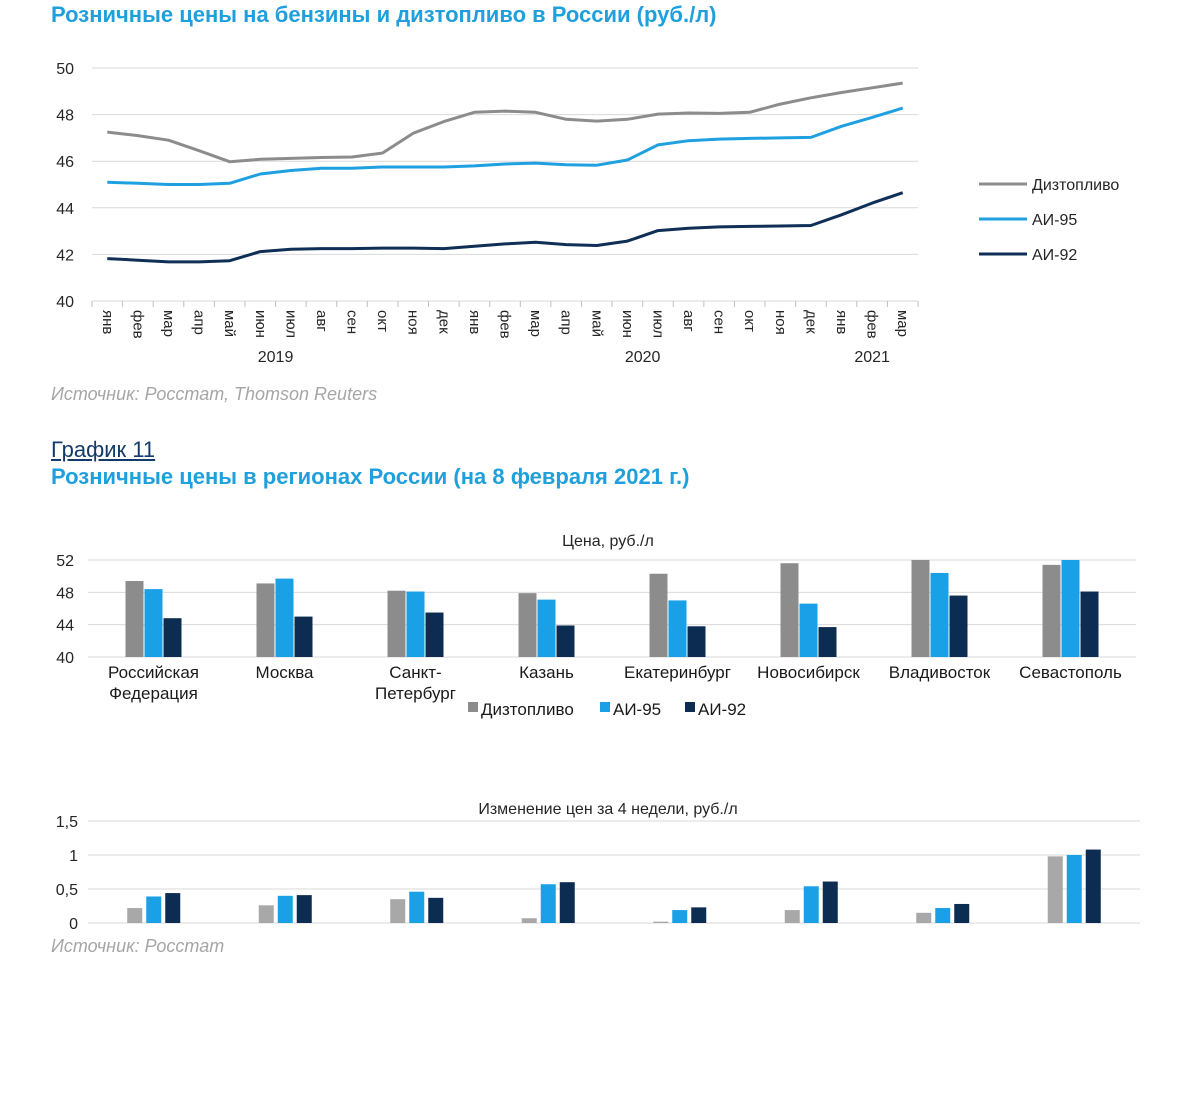  Describe the element at coordinates (103, 449) in the screenshot. I see `graph-number-label: График 11` at that location.